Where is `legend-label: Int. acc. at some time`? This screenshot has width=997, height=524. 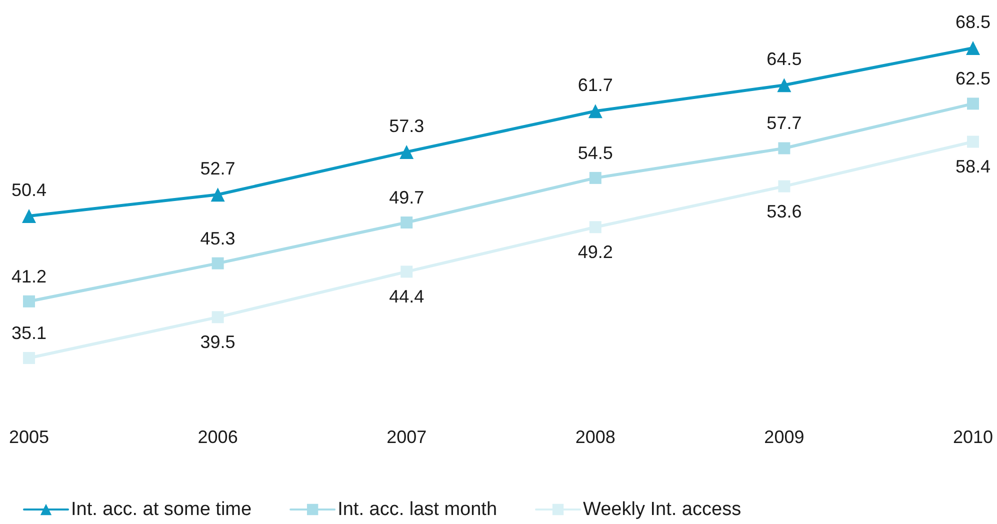
legend-label: Int. acc. at some time is located at coordinates (161, 509).